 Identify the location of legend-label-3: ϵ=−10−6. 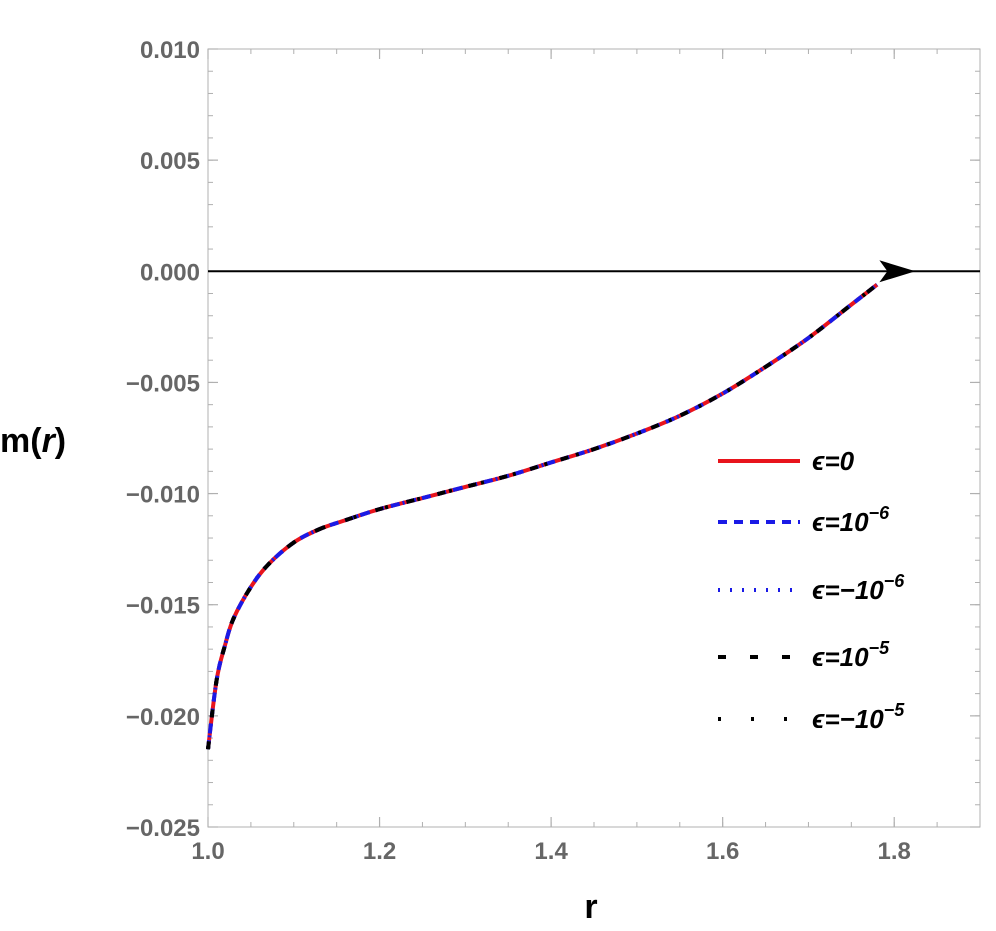
(858, 588).